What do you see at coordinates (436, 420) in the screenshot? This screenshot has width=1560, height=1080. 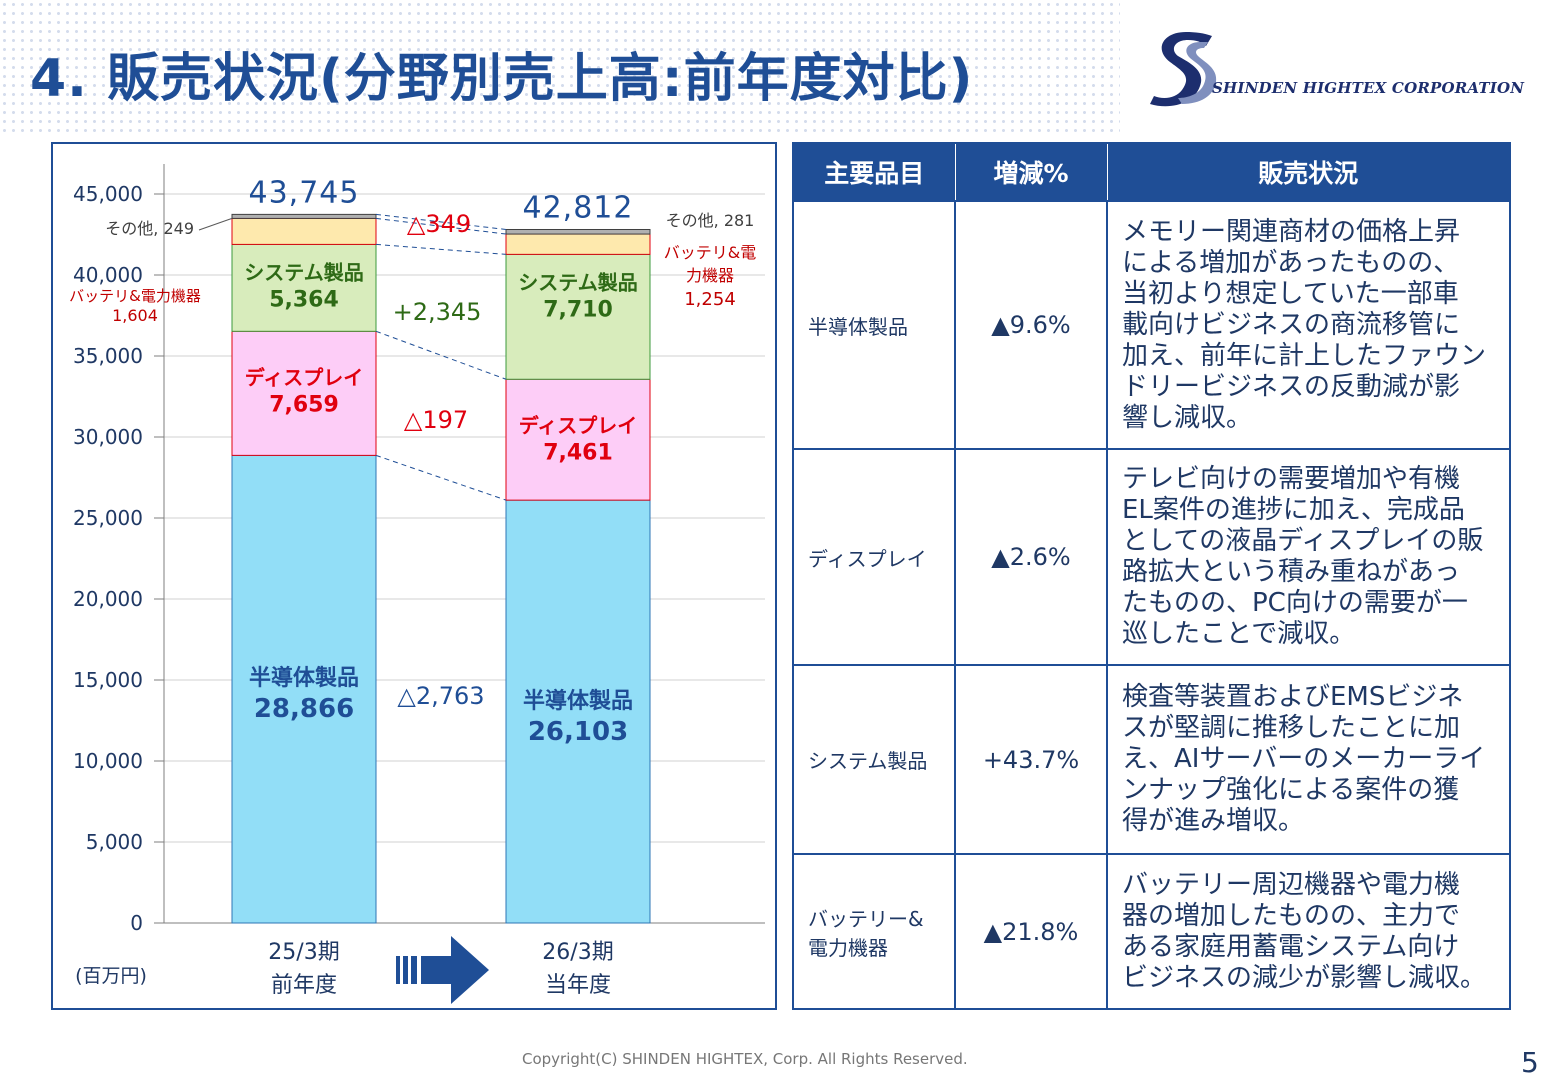 I see `change-label: △197` at bounding box center [436, 420].